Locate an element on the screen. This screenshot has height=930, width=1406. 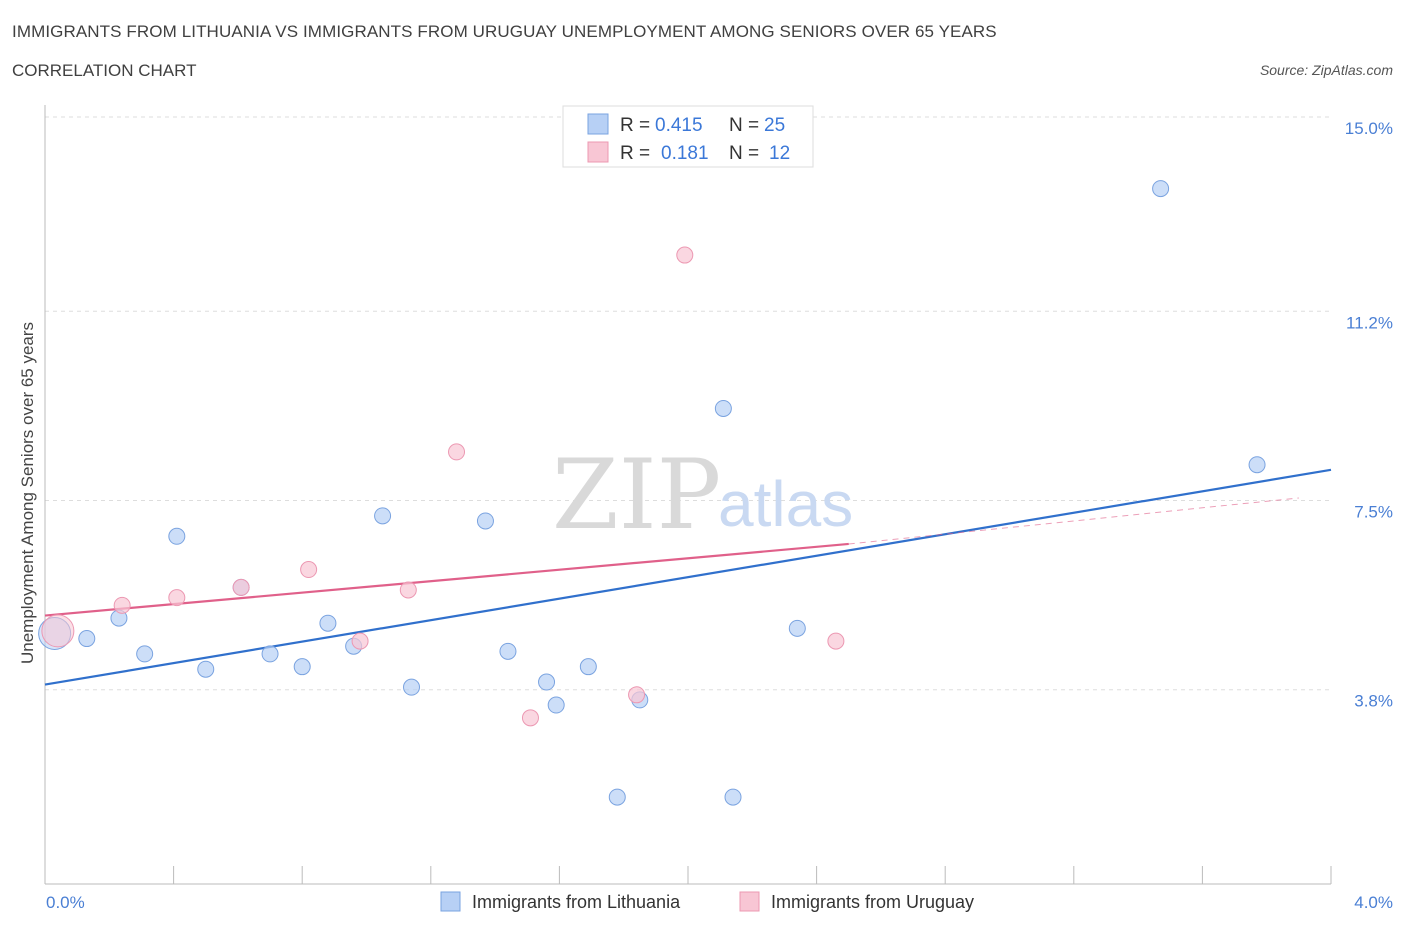
legend-n-value-uruguay: 12 is located at coordinates (779, 153).